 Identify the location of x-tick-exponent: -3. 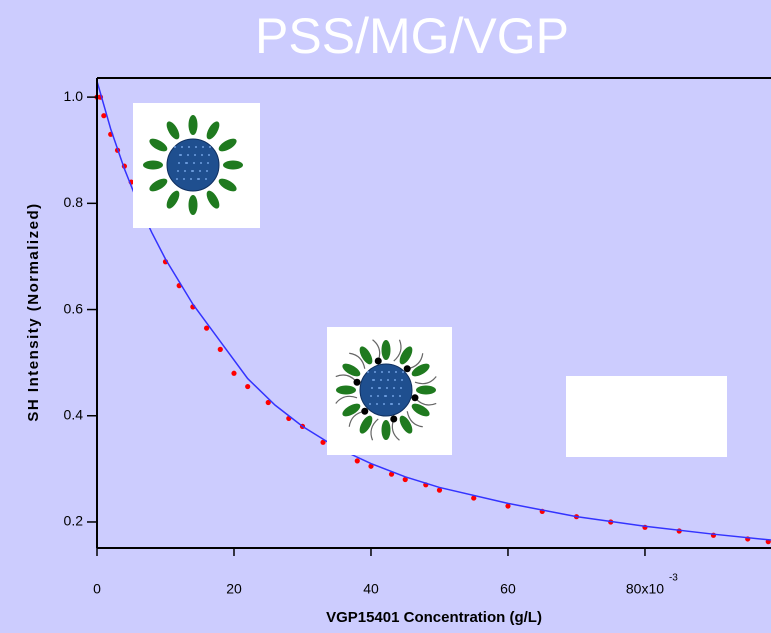
(673, 578).